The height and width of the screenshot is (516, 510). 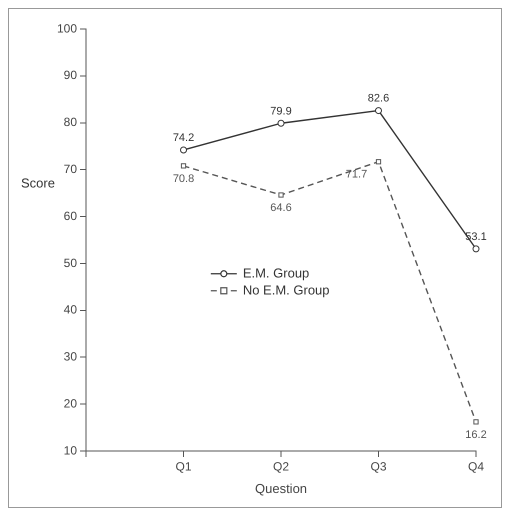 What do you see at coordinates (71, 357) in the screenshot?
I see `y-tick-label: 30` at bounding box center [71, 357].